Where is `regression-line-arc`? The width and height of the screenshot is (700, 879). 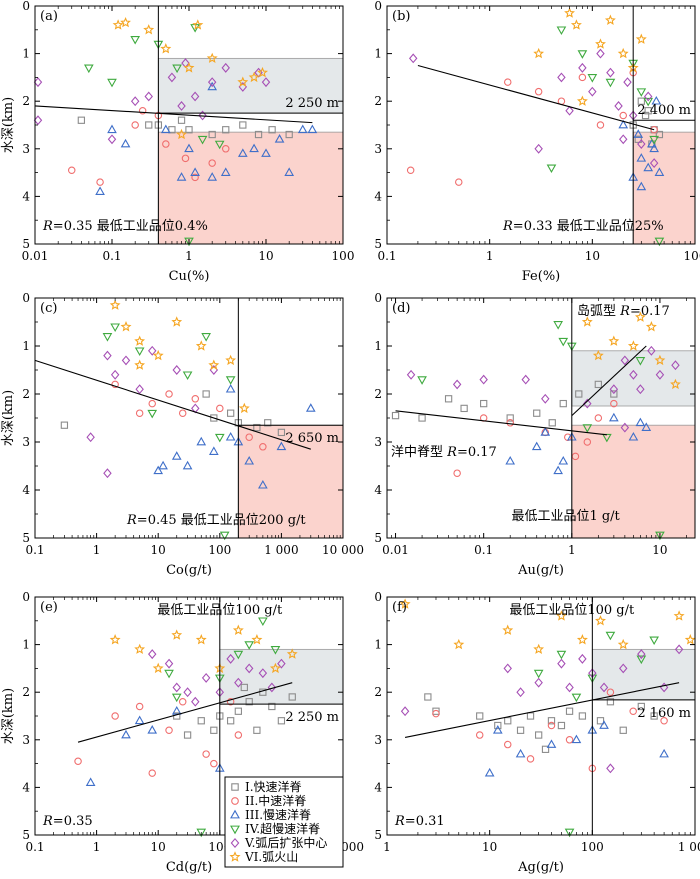
regression-line-arc is located at coordinates (609, 381).